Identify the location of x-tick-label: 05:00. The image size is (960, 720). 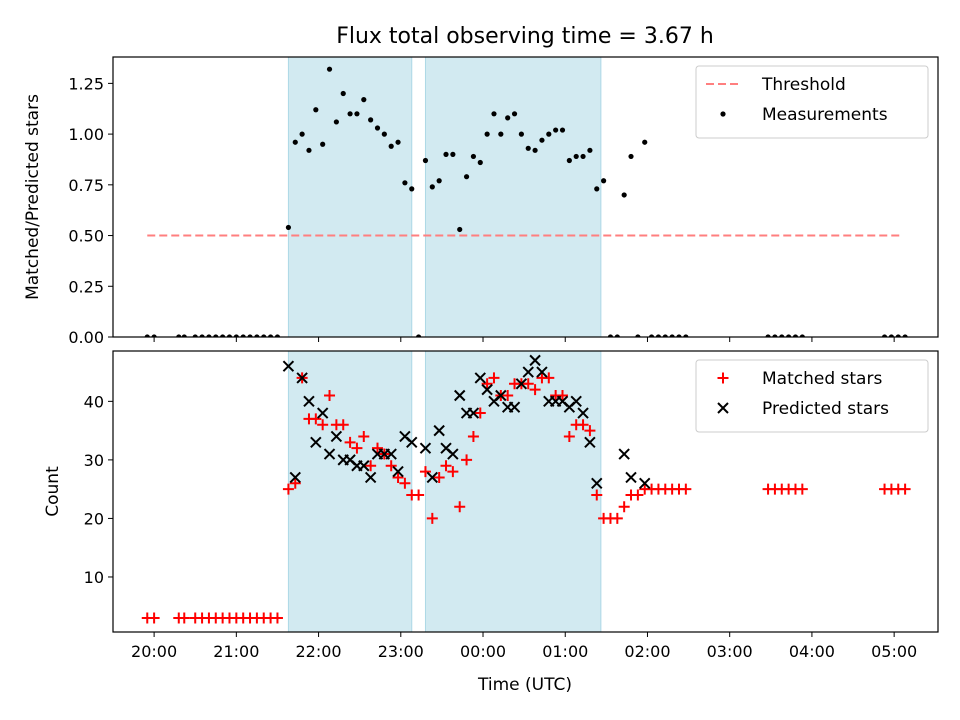
(894, 651).